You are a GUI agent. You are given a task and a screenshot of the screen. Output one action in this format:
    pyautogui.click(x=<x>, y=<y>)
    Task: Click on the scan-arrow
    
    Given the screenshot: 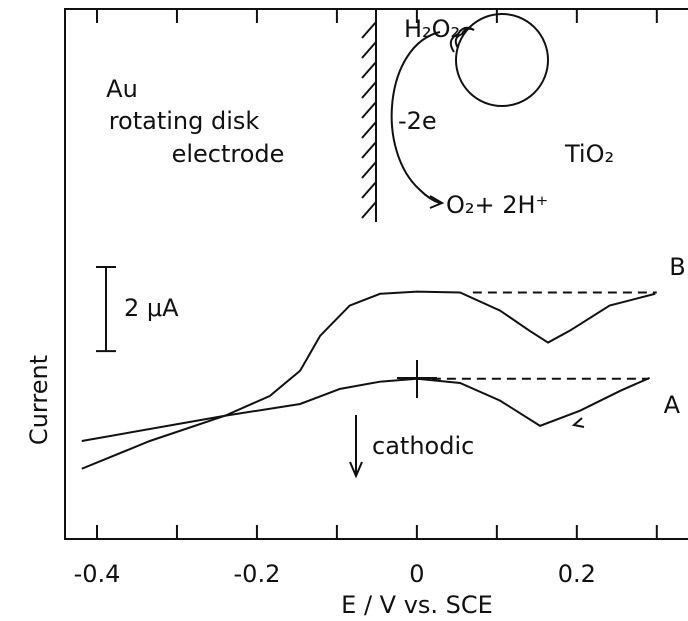 What is the action you would take?
    pyautogui.click(x=578, y=422)
    